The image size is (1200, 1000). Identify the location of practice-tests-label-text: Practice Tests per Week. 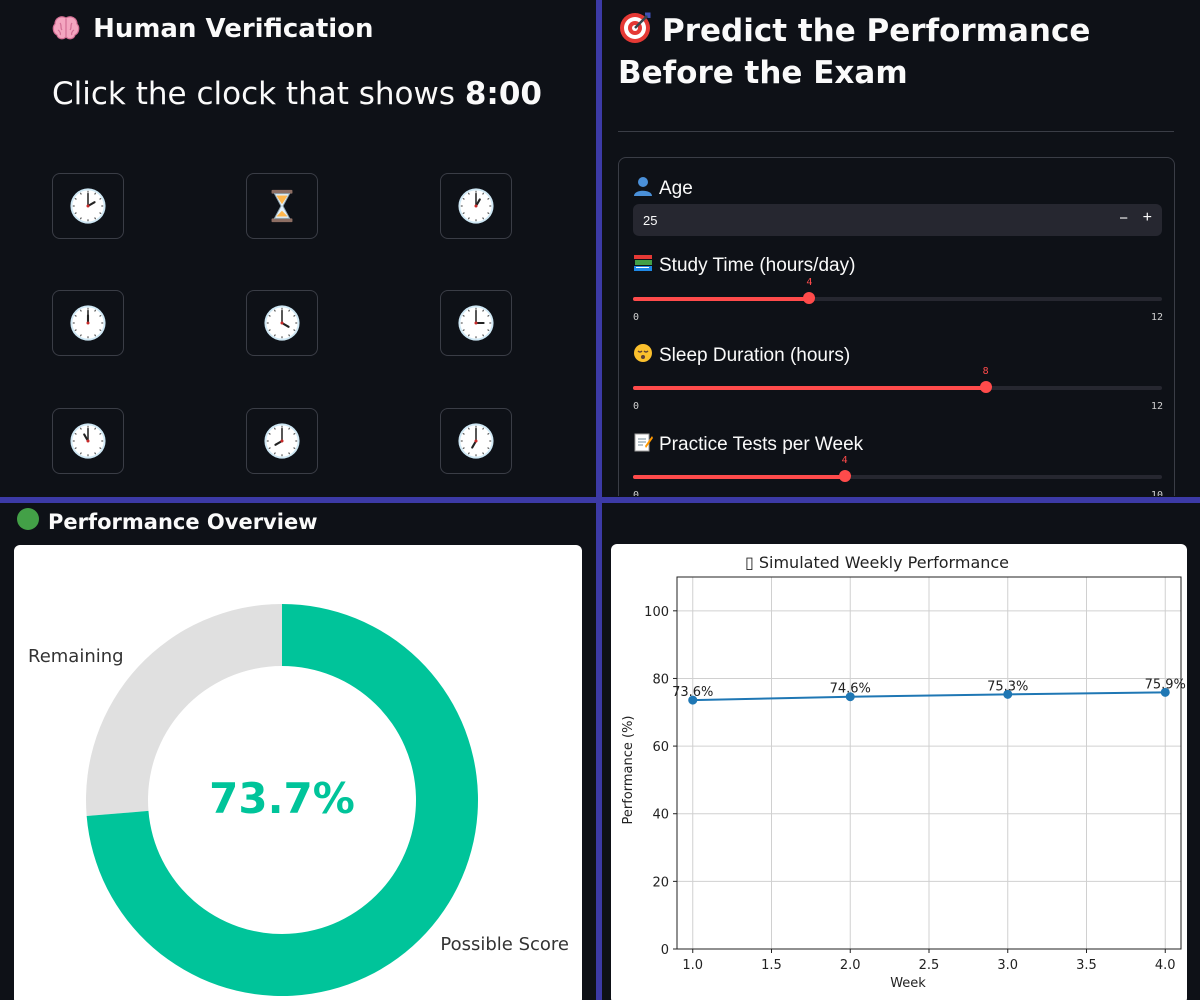
(761, 444).